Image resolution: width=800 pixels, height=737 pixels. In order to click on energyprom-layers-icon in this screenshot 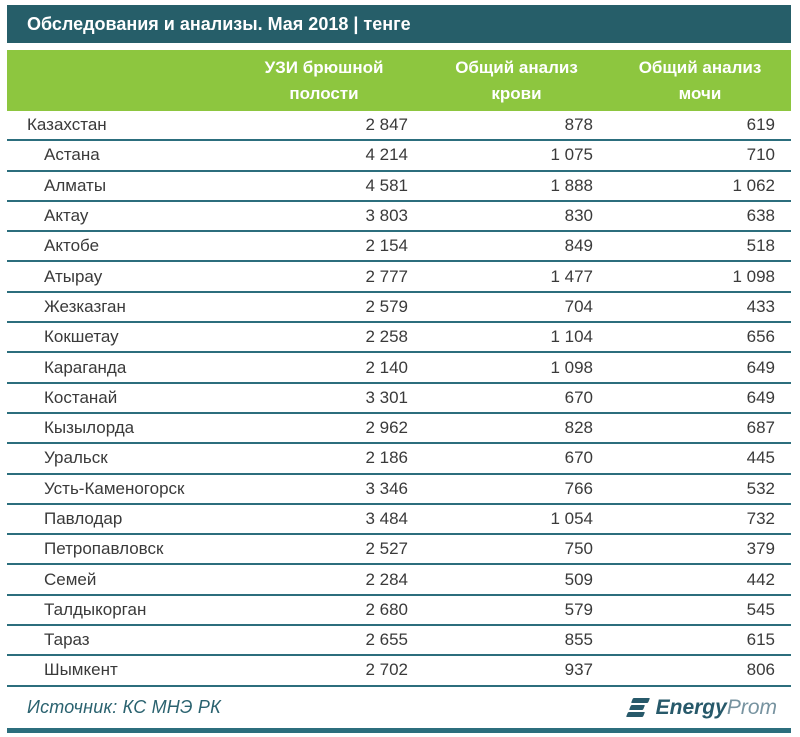, I will do `click(637, 707)`.